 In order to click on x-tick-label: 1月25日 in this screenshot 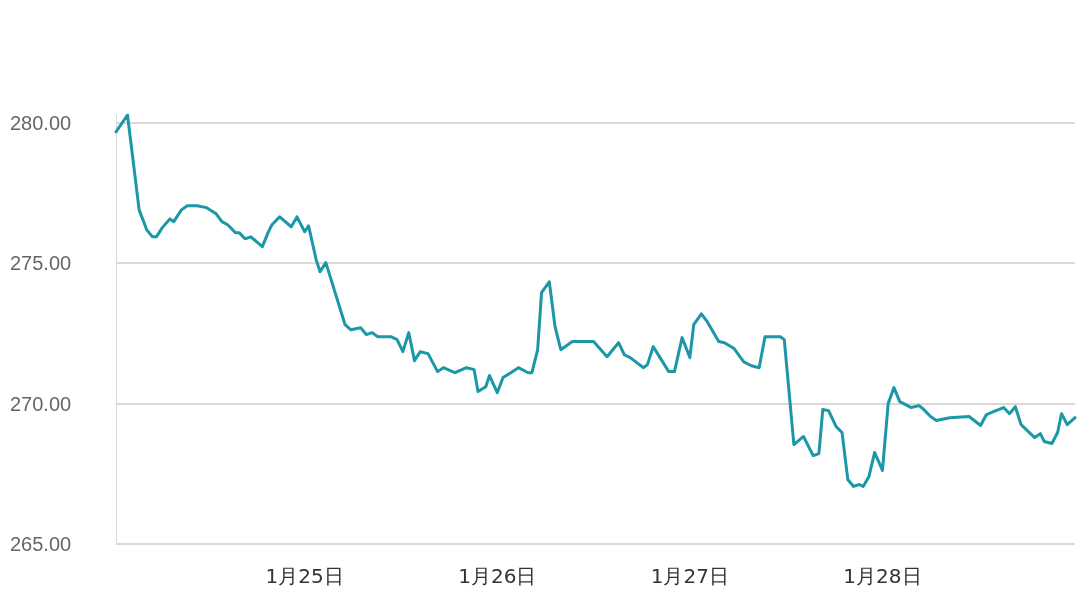, I will do `click(304, 576)`.